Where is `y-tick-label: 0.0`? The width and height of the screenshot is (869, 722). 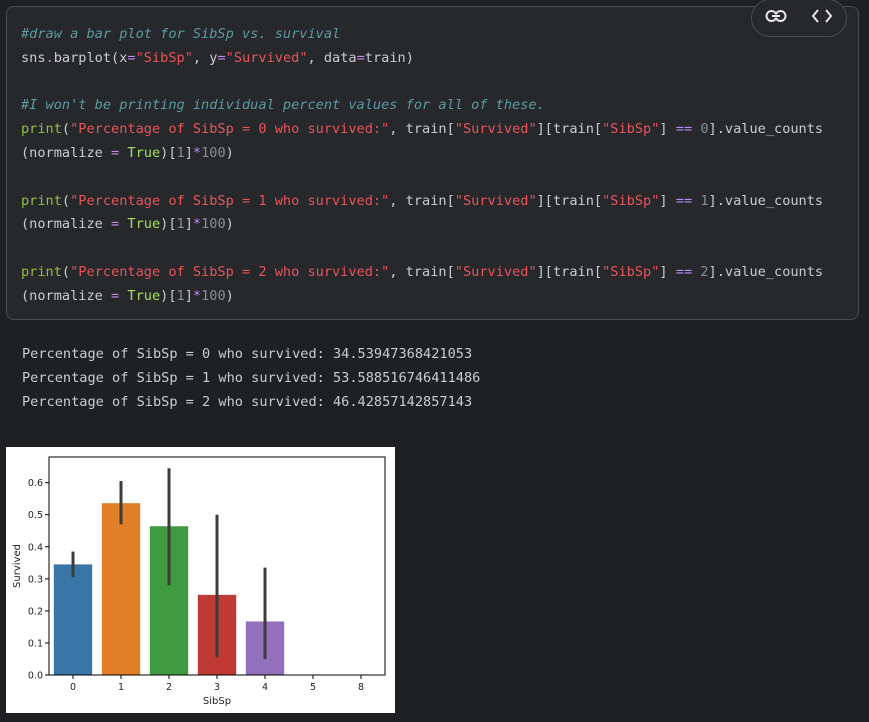 y-tick-label: 0.0 is located at coordinates (35, 676).